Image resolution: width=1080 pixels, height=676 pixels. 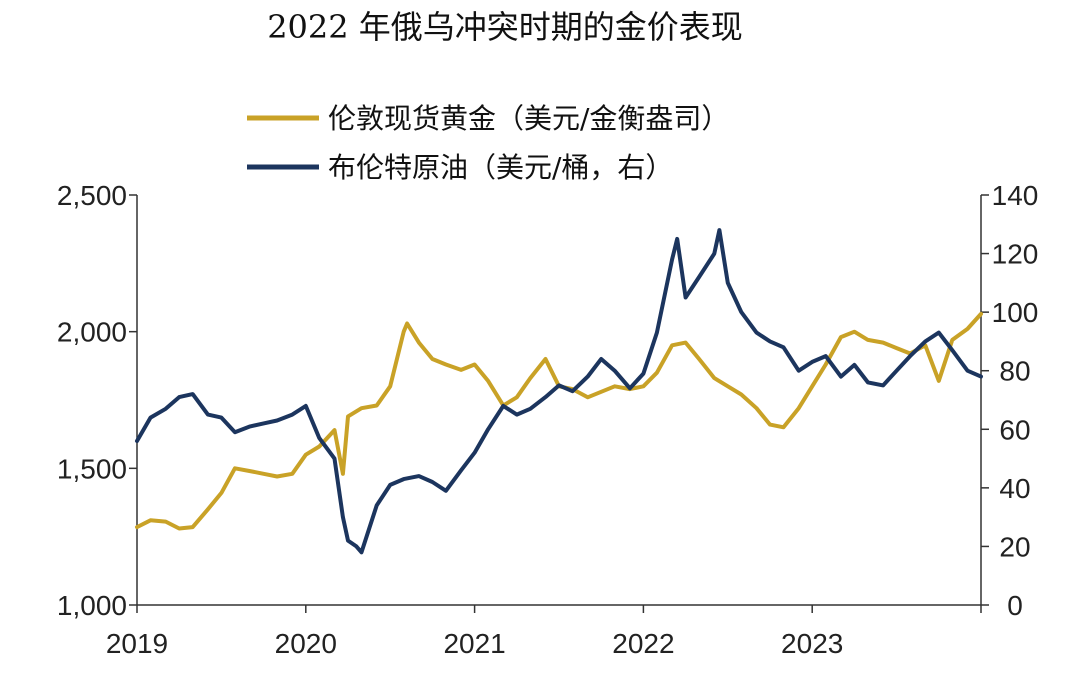 What do you see at coordinates (92, 332) in the screenshot?
I see `left-tick-label: 2,000` at bounding box center [92, 332].